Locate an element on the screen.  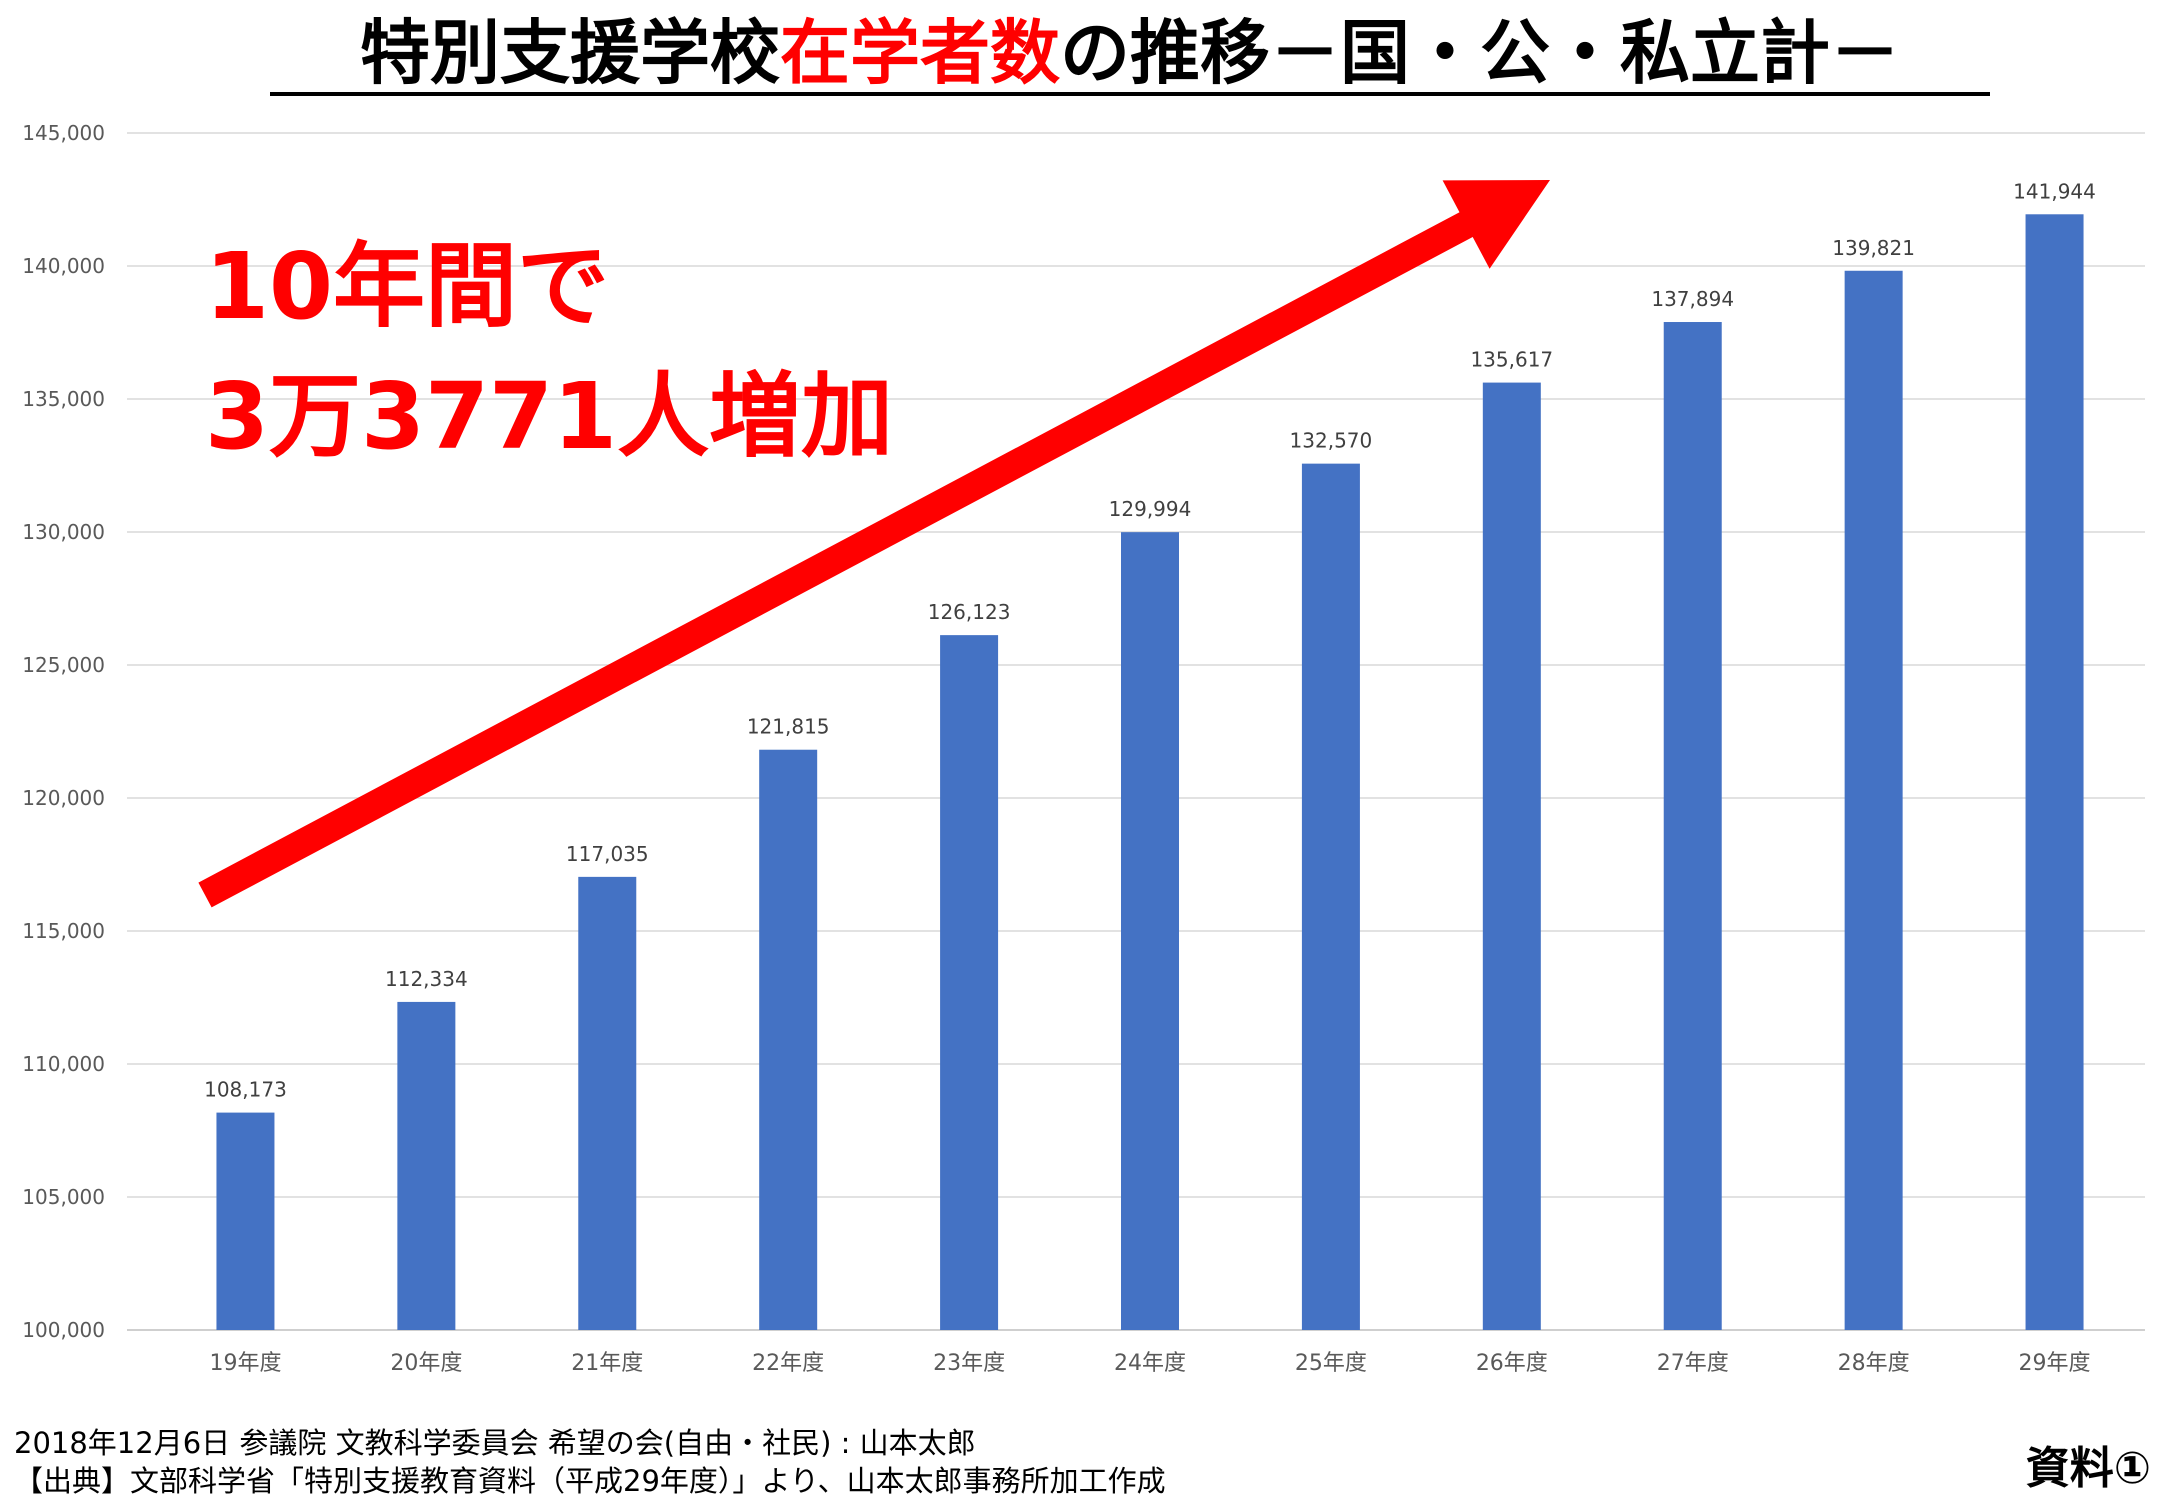
data-label: 139,821 is located at coordinates (1873, 248).